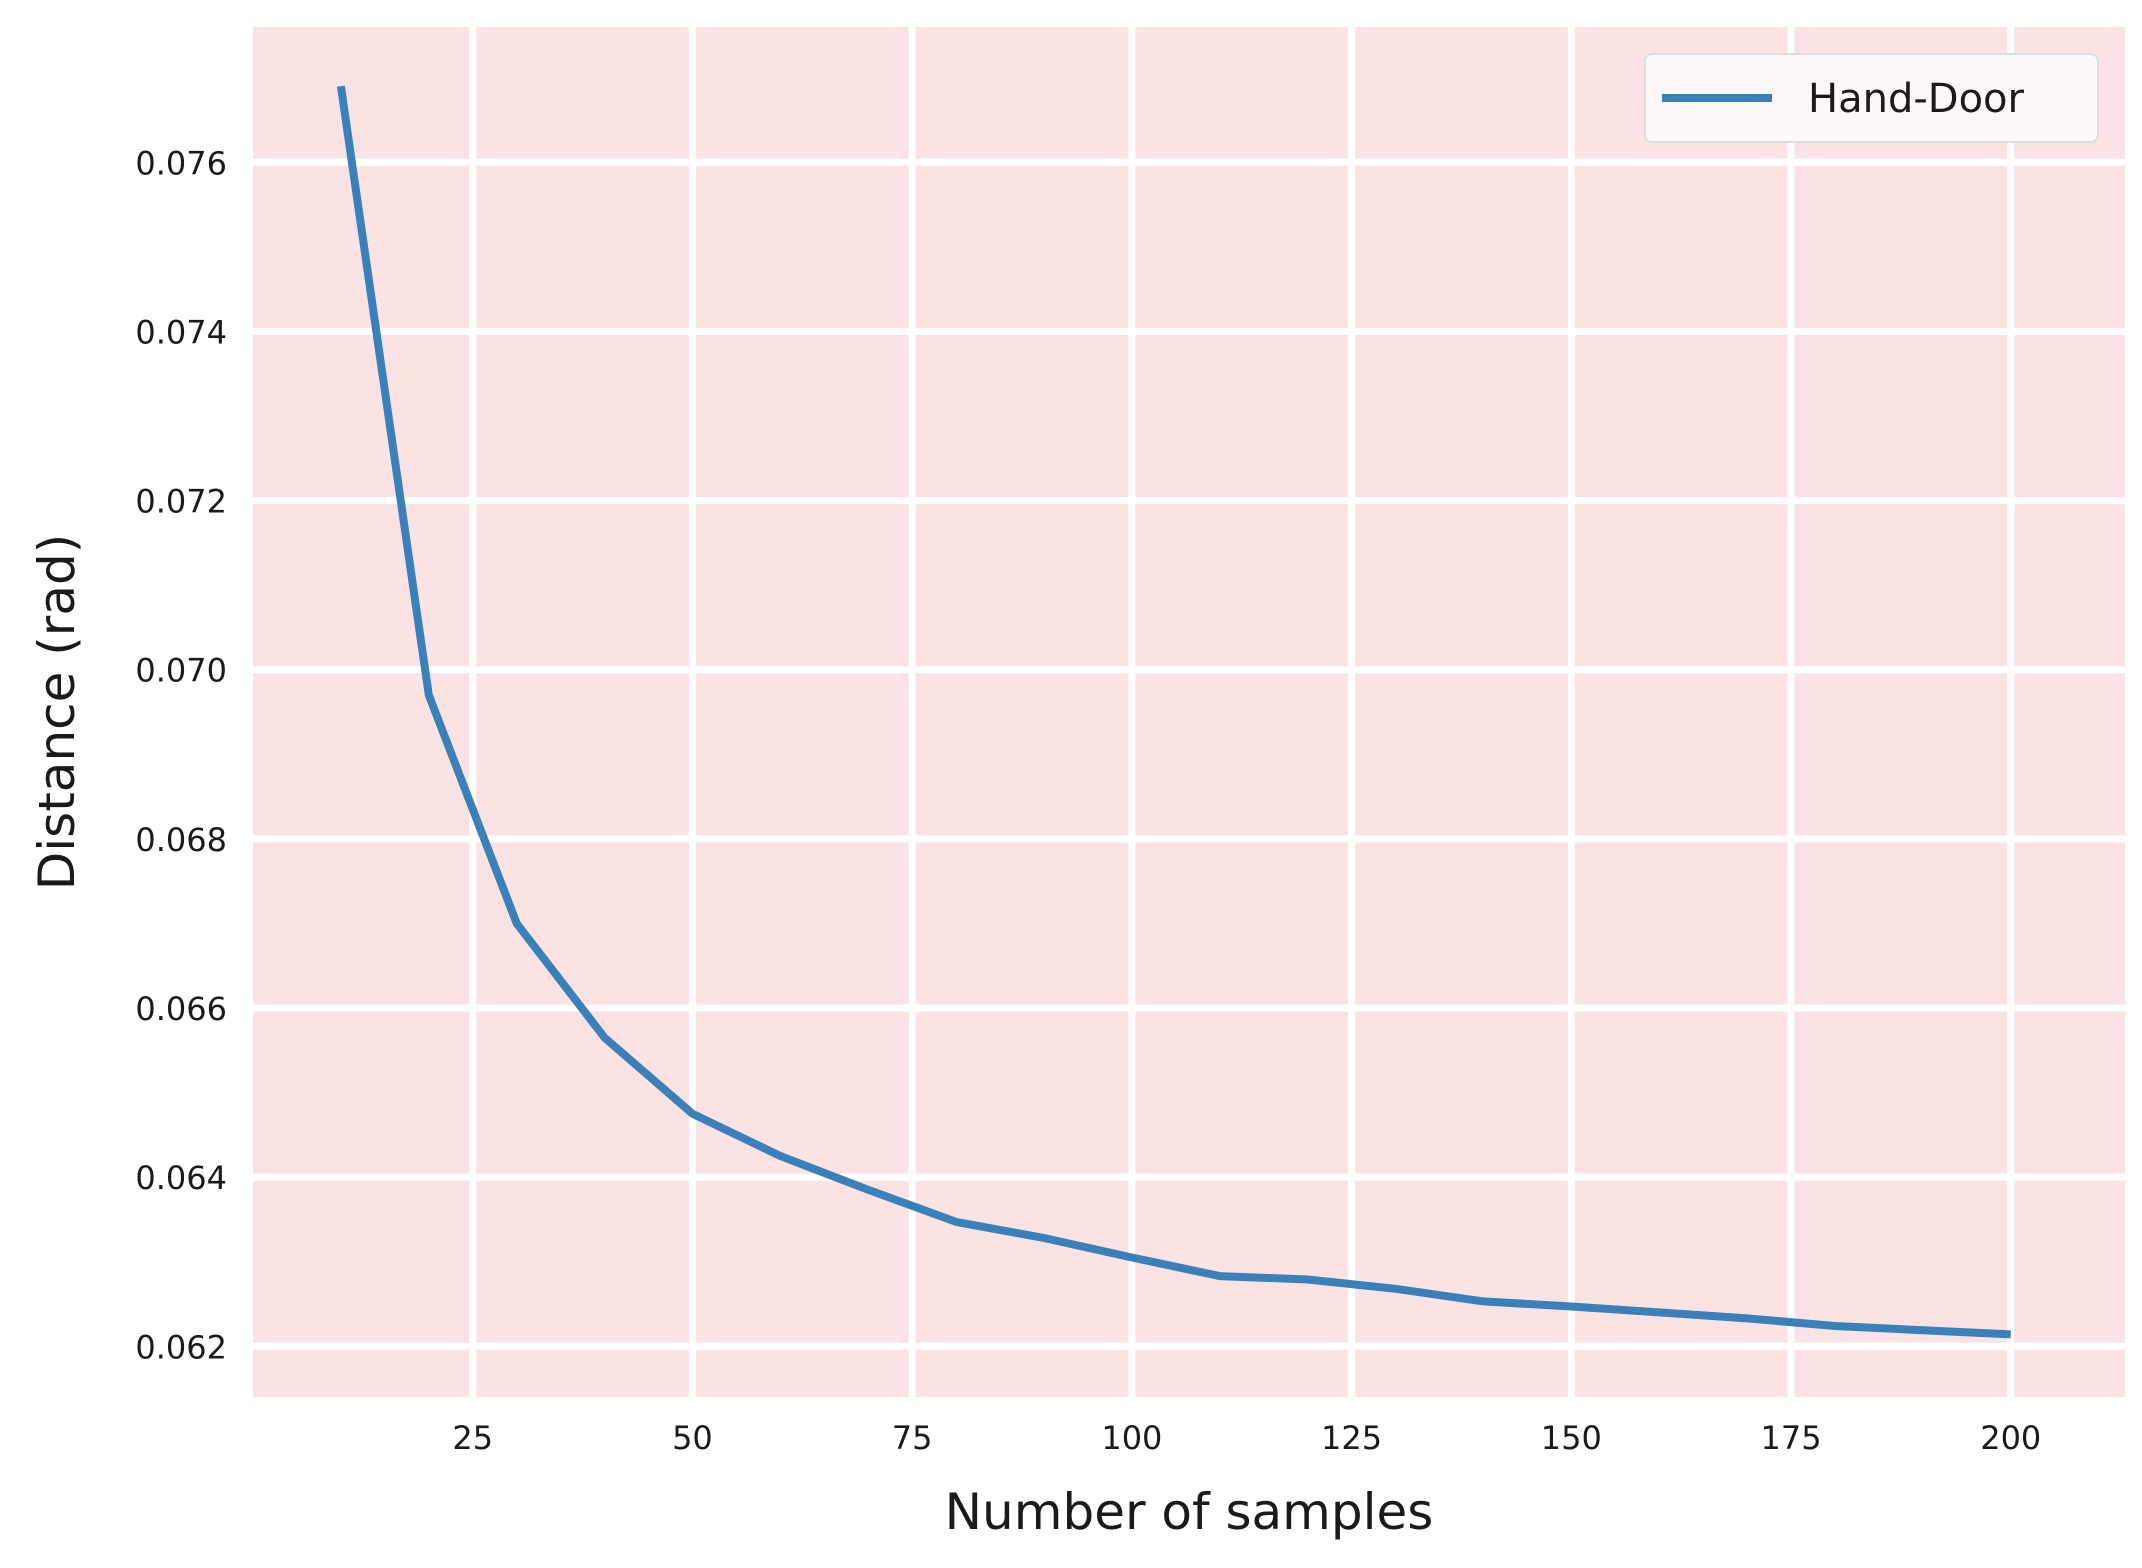 This screenshot has height=1568, width=2142. Describe the element at coordinates (692, 1438) in the screenshot. I see `x-tick-label: 50` at that location.